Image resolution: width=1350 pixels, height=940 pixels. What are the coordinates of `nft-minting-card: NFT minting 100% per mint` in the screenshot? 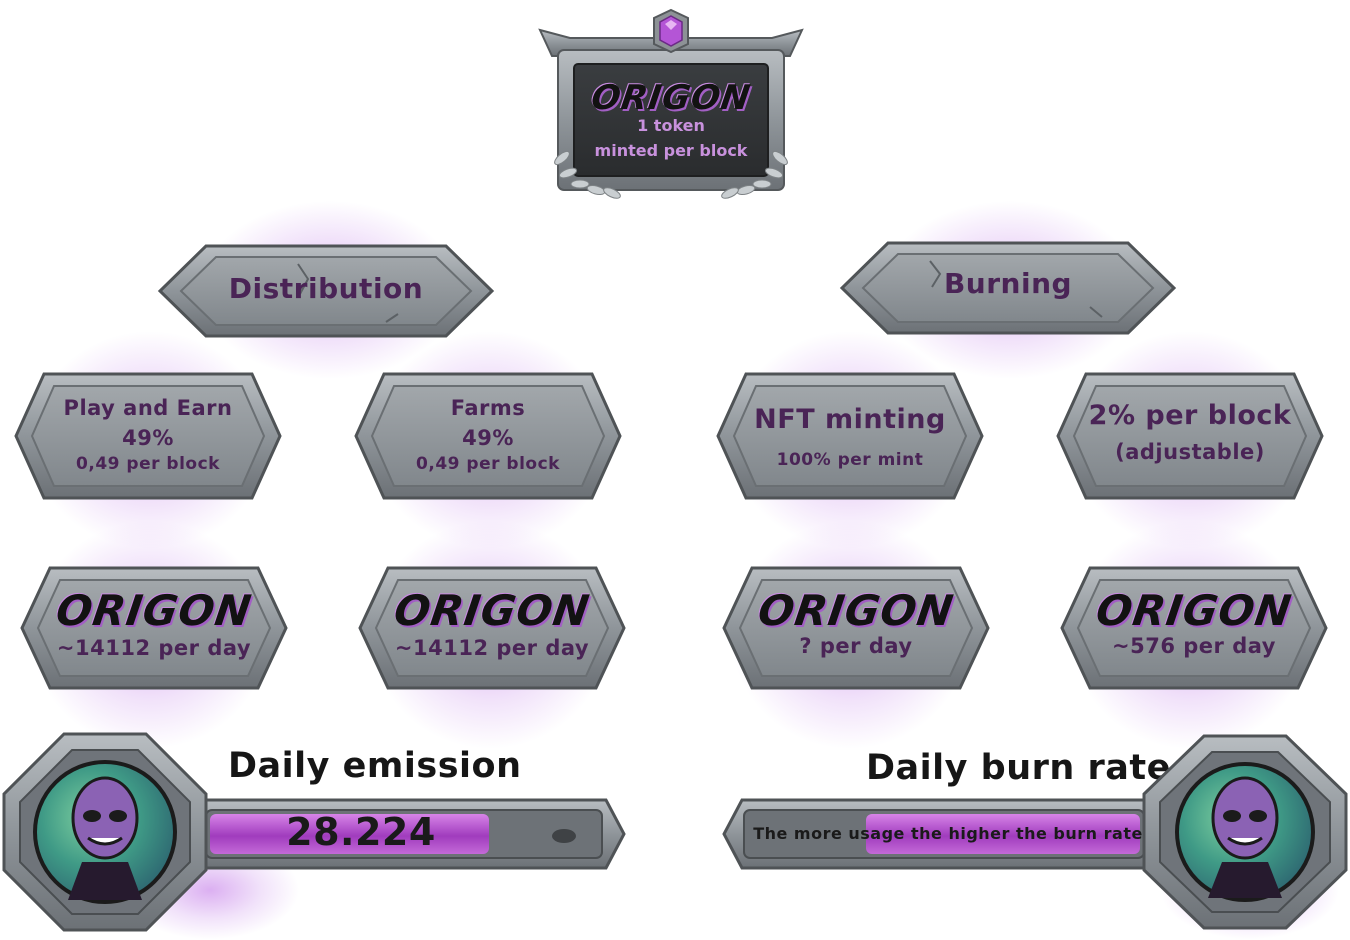 It's located at (850, 436).